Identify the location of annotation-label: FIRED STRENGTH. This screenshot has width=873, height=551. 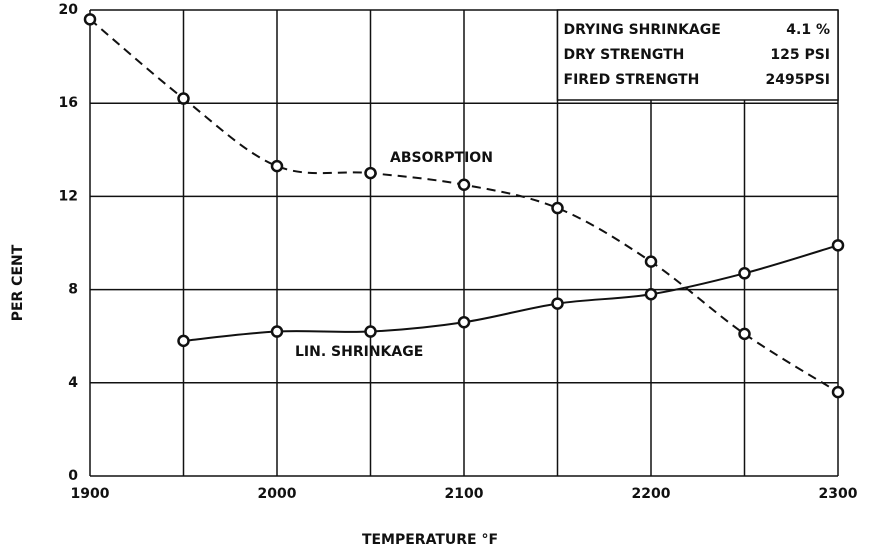
(632, 80).